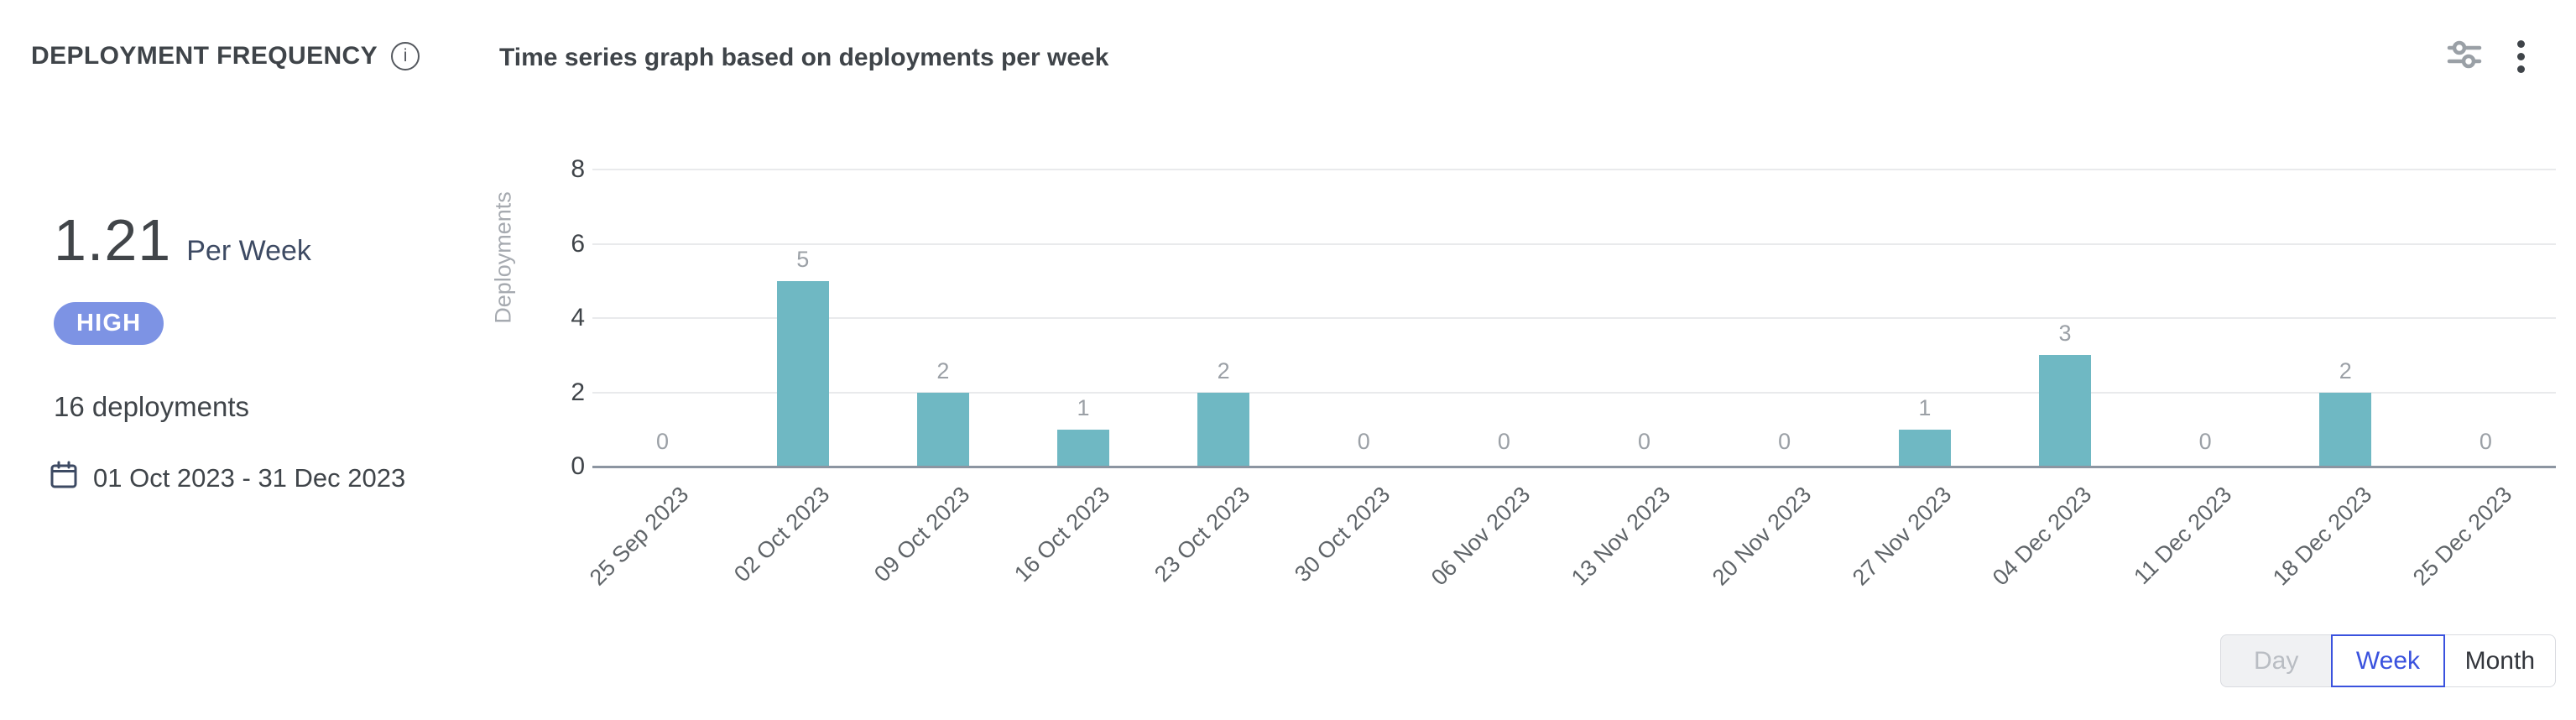 Image resolution: width=2576 pixels, height=720 pixels. I want to click on x-label-slot: 23 Oct 2023, so click(1222, 566).